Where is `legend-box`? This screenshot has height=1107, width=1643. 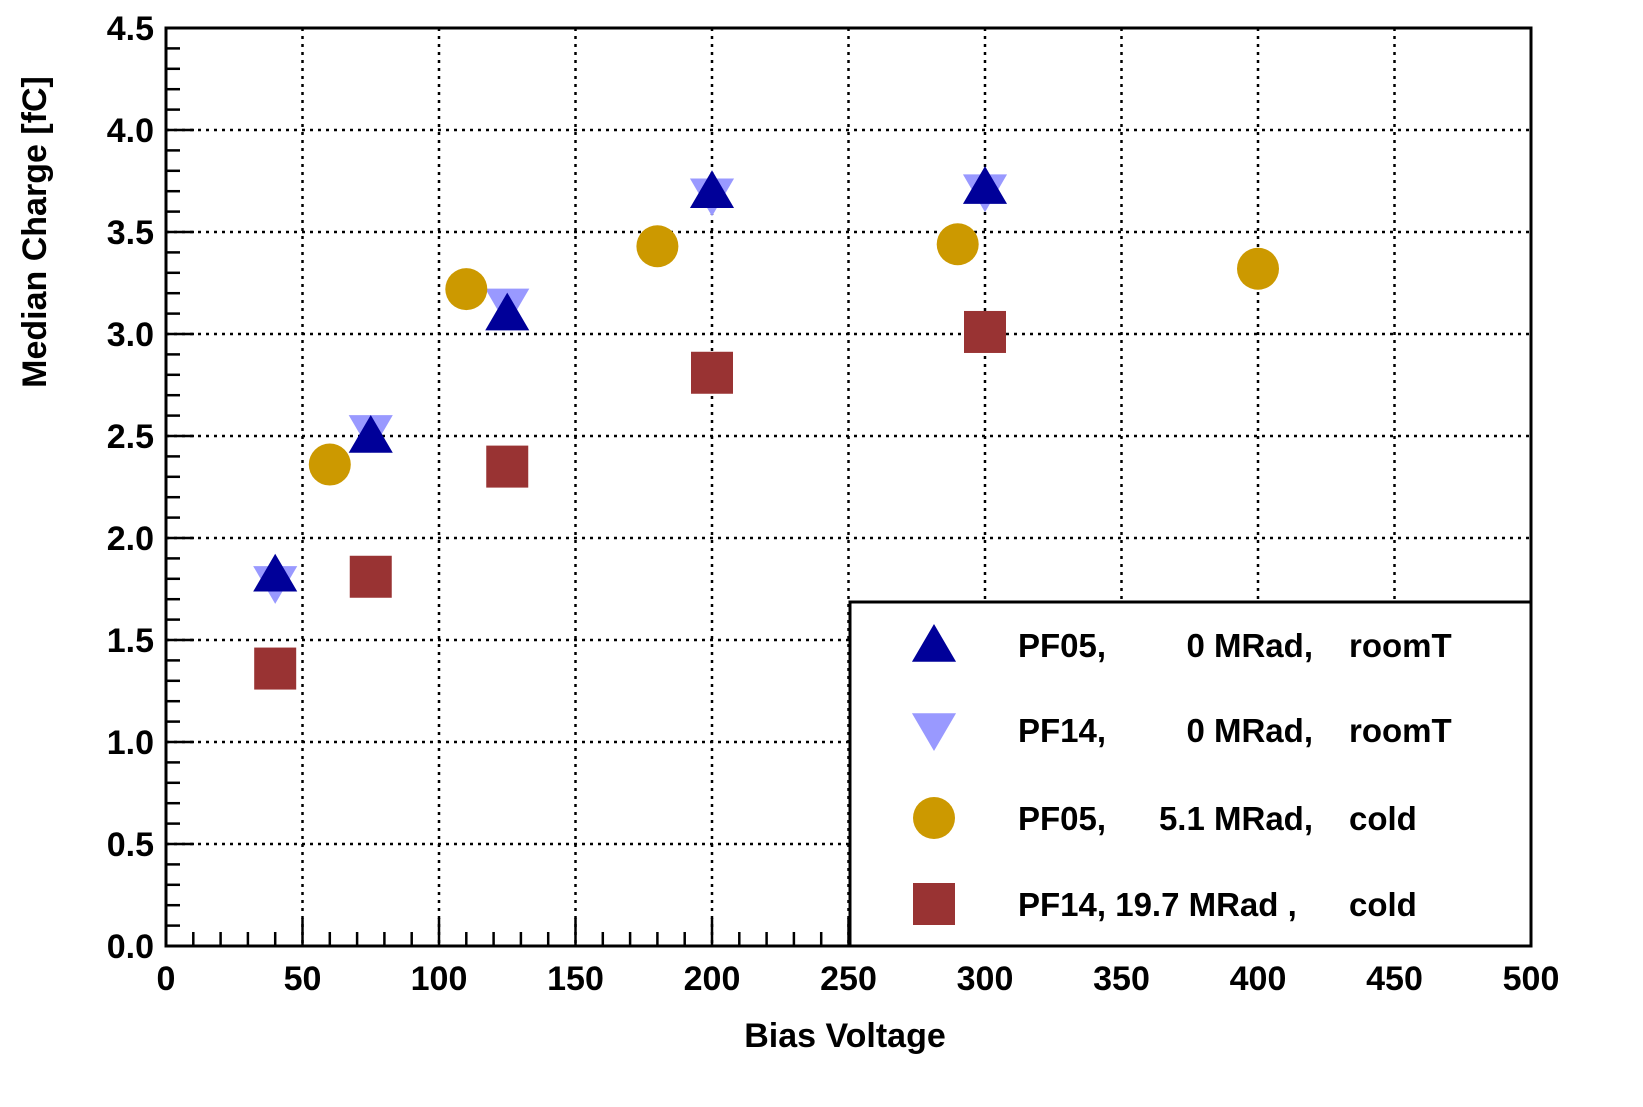
legend-box is located at coordinates (1190, 774).